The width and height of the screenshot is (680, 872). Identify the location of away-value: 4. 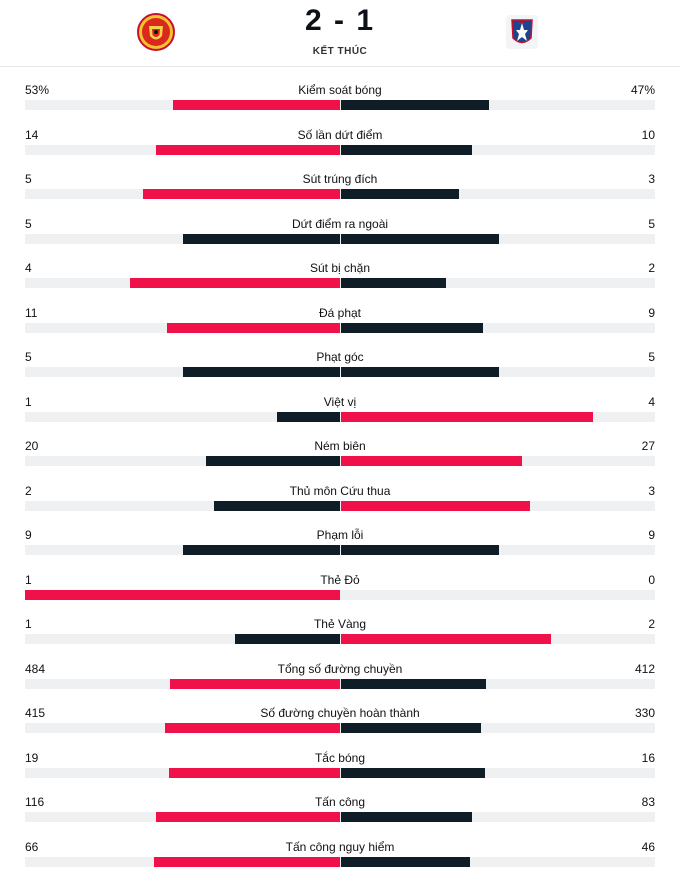
(651, 401).